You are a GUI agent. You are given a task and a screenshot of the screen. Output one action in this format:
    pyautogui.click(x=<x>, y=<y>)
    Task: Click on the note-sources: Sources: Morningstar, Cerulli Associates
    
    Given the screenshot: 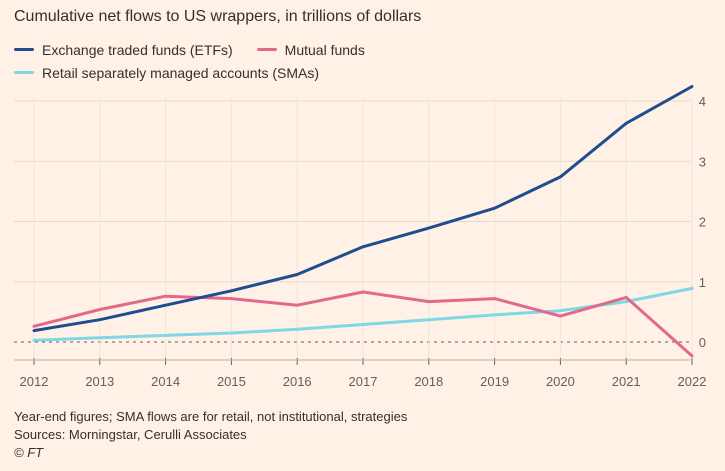 What is the action you would take?
    pyautogui.click(x=130, y=434)
    